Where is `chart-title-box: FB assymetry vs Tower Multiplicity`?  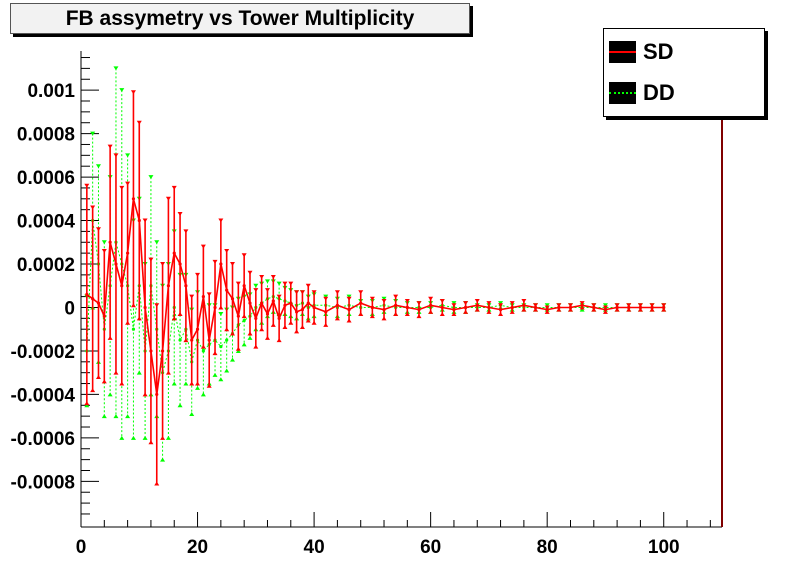 chart-title-box: FB assymetry vs Tower Multiplicity is located at coordinates (240, 18).